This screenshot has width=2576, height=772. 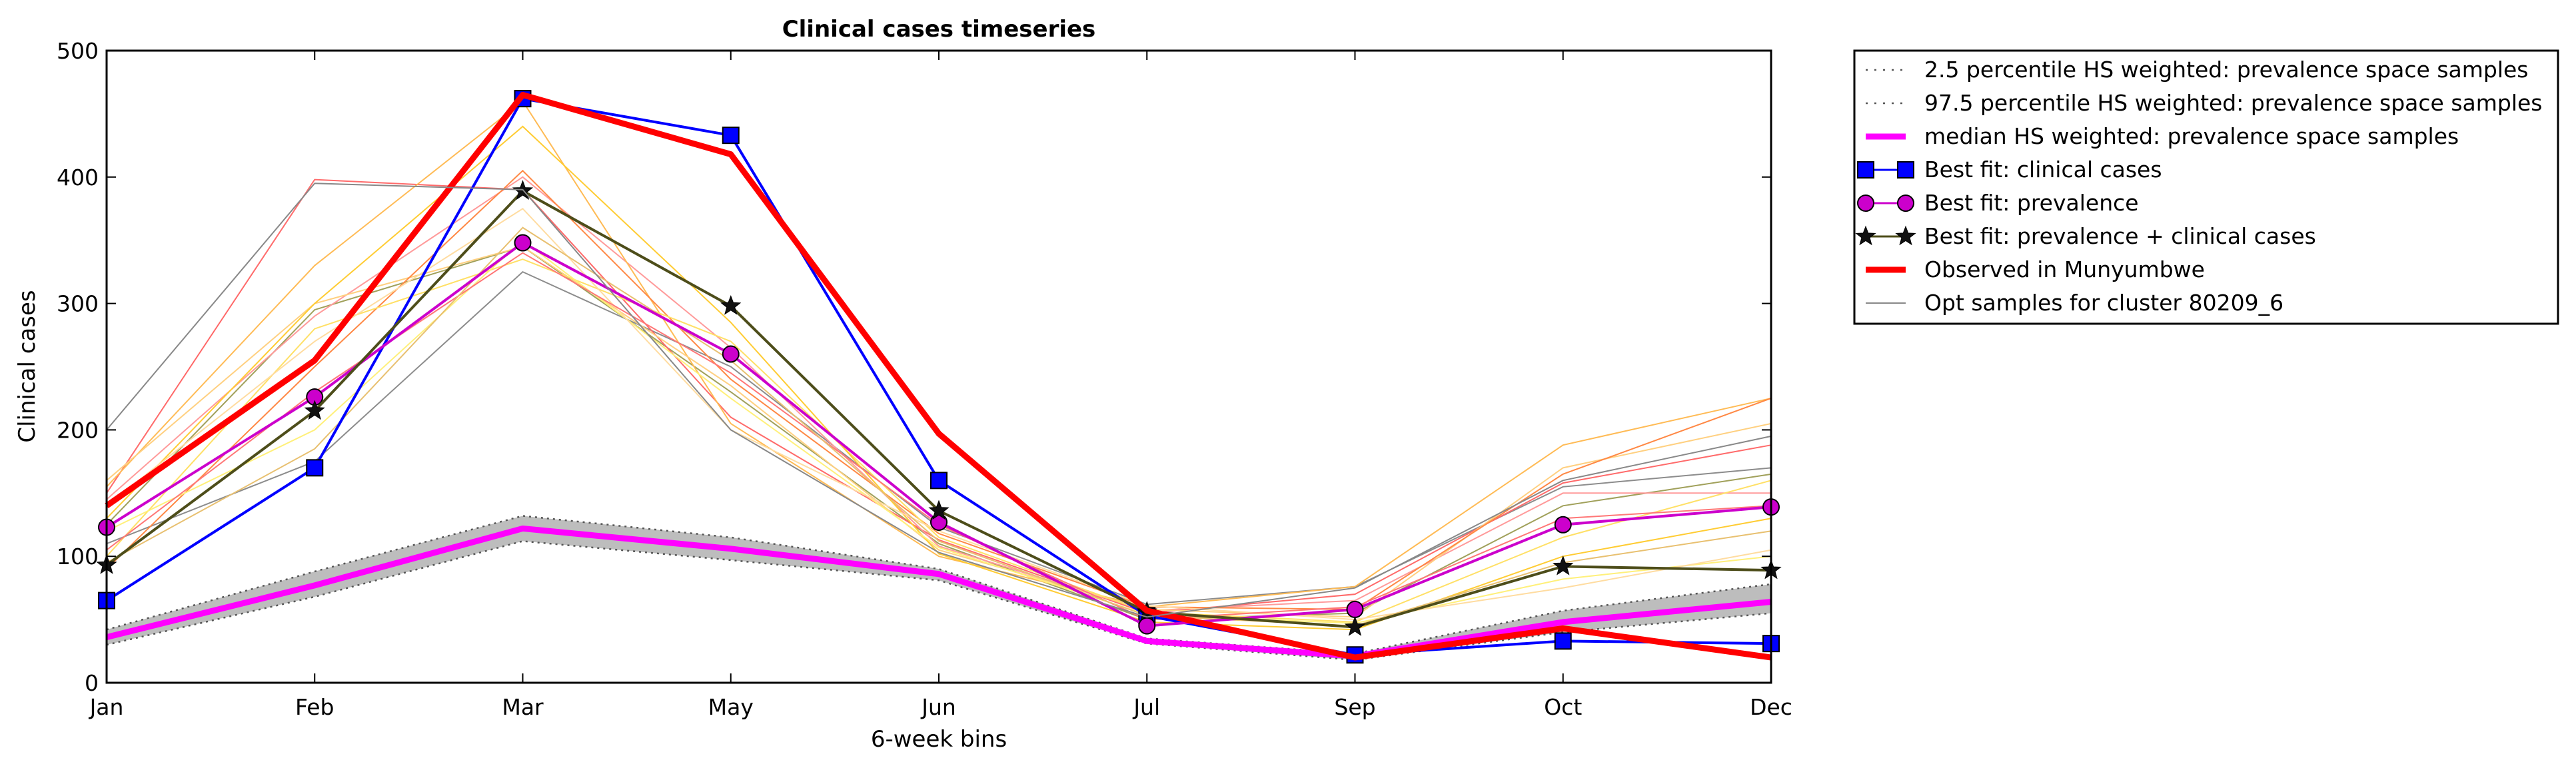 What do you see at coordinates (78, 51) in the screenshot?
I see `y-tick-label: 500` at bounding box center [78, 51].